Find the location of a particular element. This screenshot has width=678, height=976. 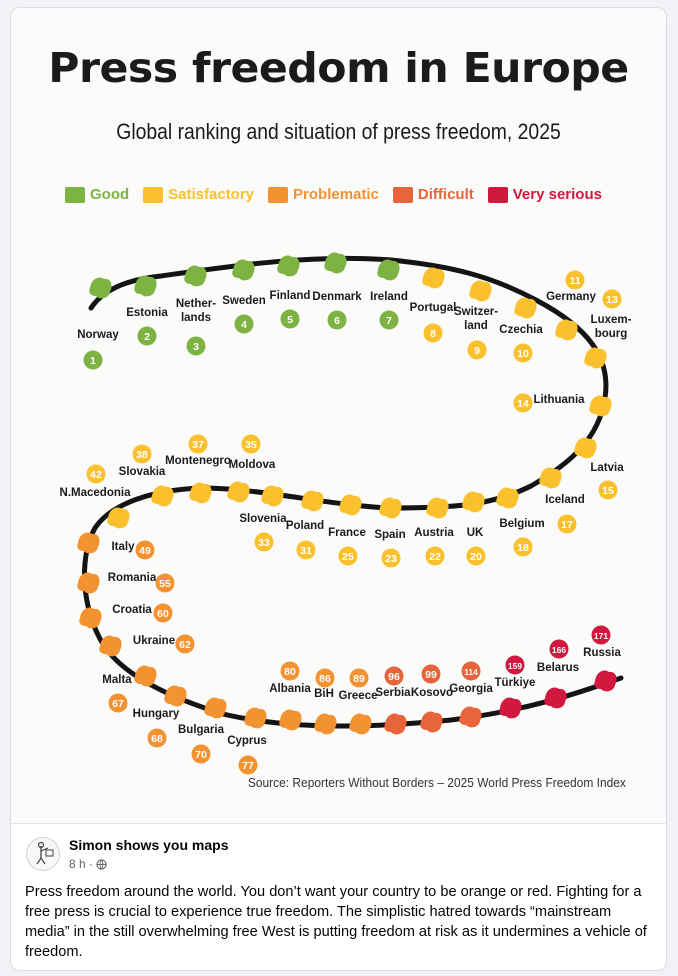

country-marker: Belgium 18 is located at coordinates (520, 522).